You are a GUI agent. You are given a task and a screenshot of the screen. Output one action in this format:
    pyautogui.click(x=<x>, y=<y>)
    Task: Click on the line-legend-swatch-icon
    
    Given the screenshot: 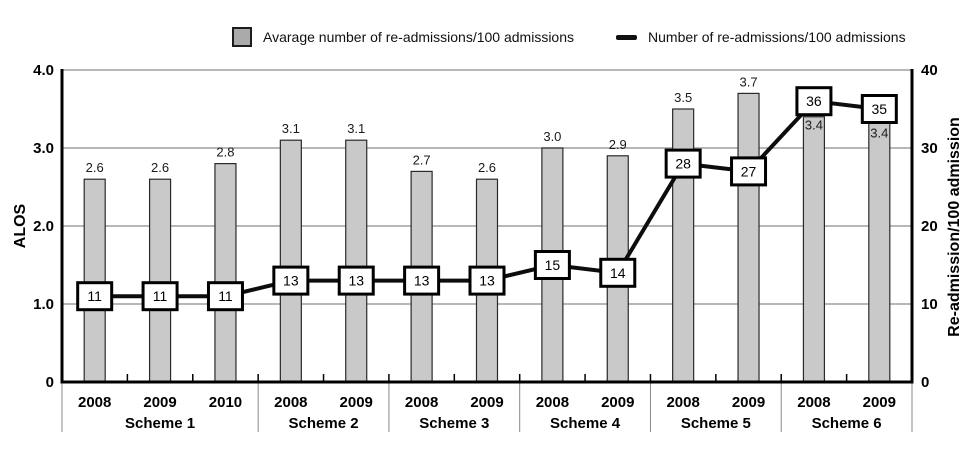 What is the action you would take?
    pyautogui.click(x=627, y=37)
    